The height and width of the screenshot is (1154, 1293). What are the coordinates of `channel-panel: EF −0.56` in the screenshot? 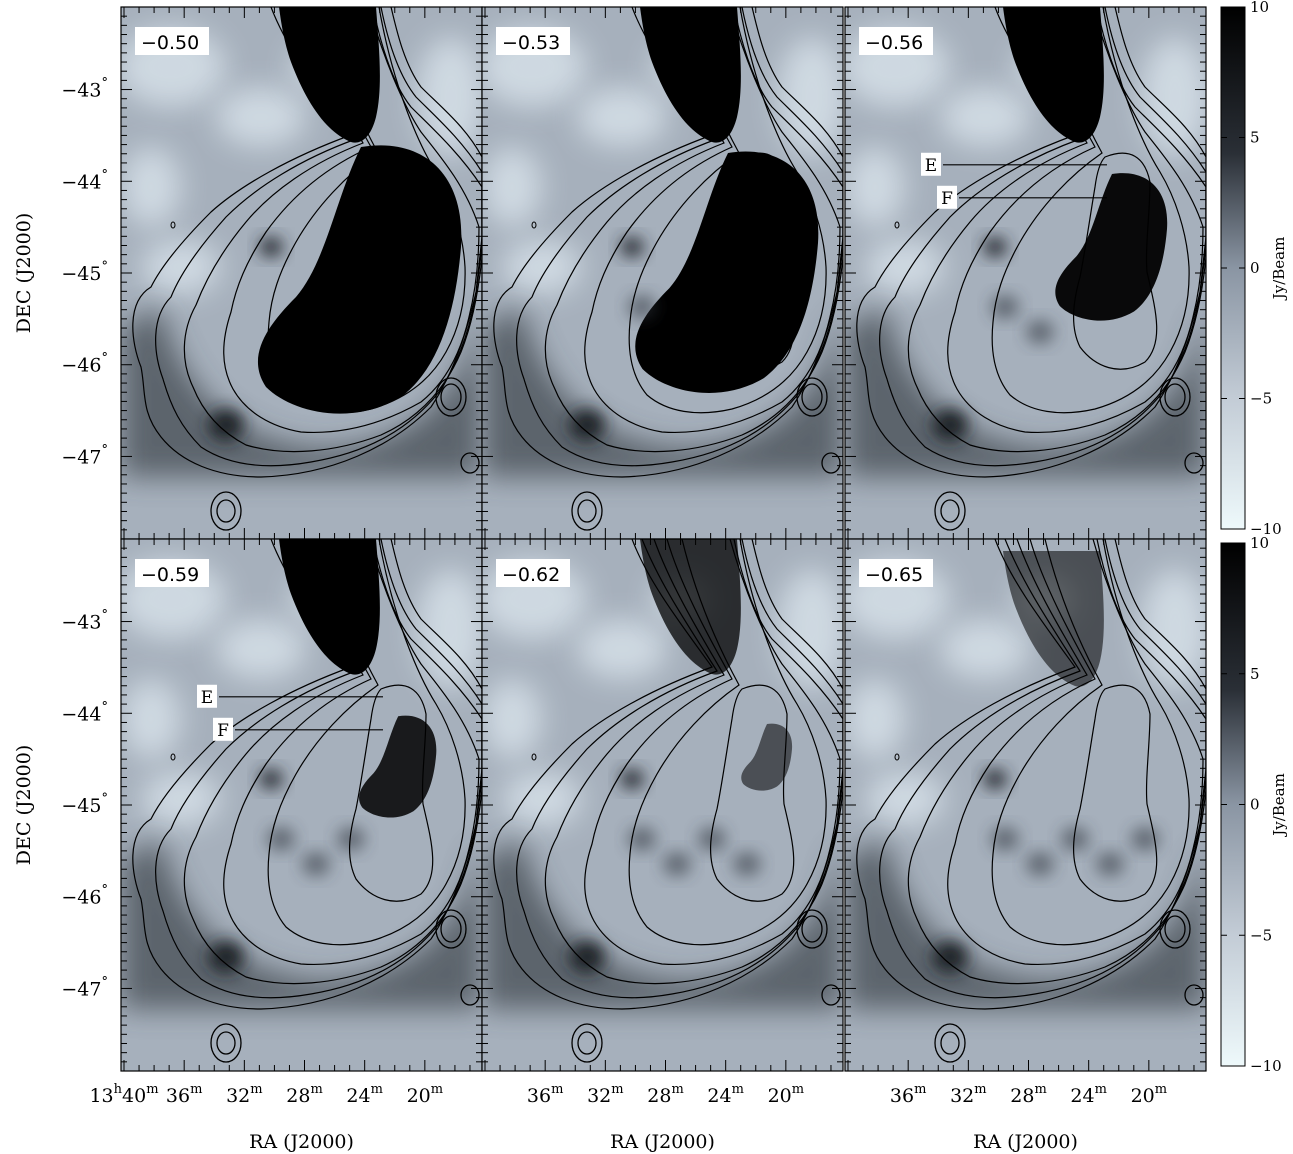 It's located at (1025, 273).